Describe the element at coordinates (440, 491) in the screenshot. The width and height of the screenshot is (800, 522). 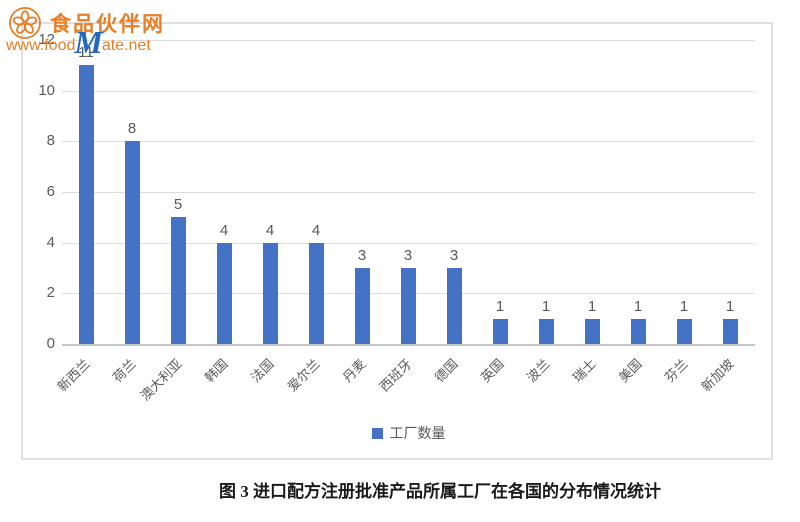
I see `chart-caption: 图 3 进口配方注册批准产品所属工厂在各国的分布情况统计` at that location.